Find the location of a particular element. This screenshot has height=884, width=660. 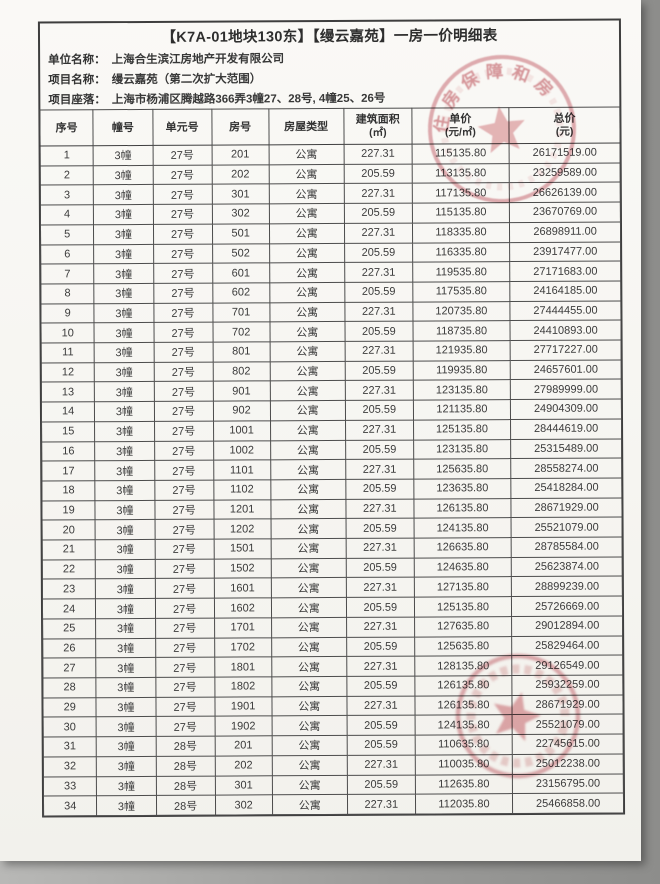

table-cell: 125135.80 is located at coordinates (463, 606).